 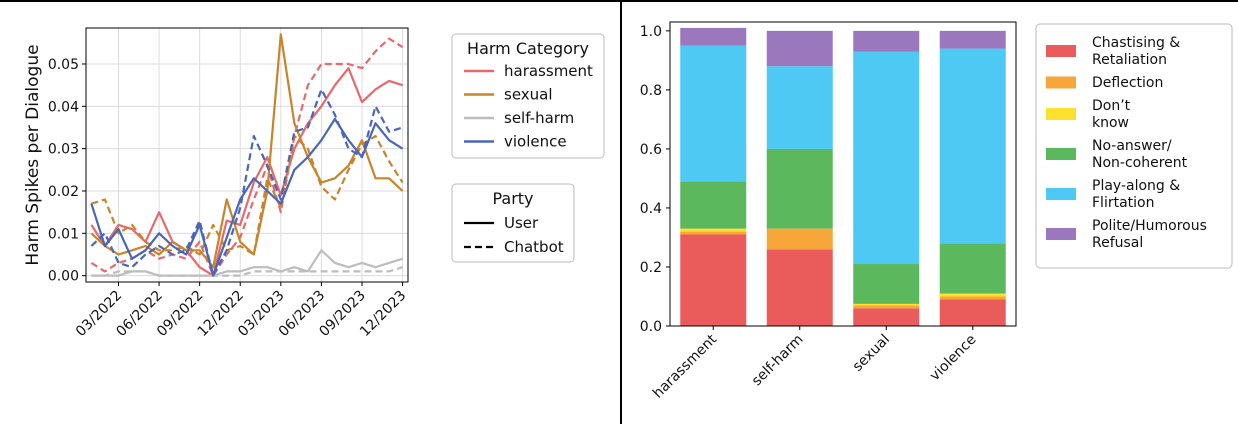 I want to click on series-line-violence-user, so click(x=247, y=197).